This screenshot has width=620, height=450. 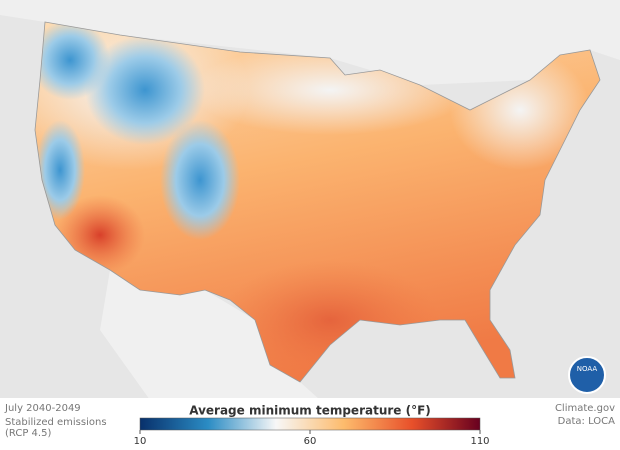 I want to click on noaa-logo, so click(x=587, y=375).